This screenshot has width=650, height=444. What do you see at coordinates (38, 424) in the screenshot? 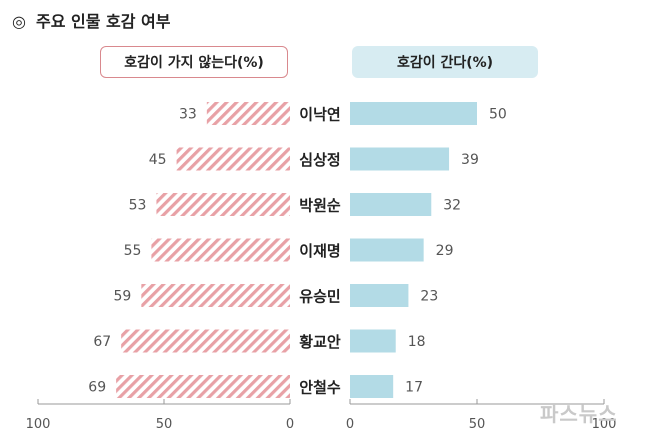
I see `tick-label-negative-0: 100` at bounding box center [38, 424].